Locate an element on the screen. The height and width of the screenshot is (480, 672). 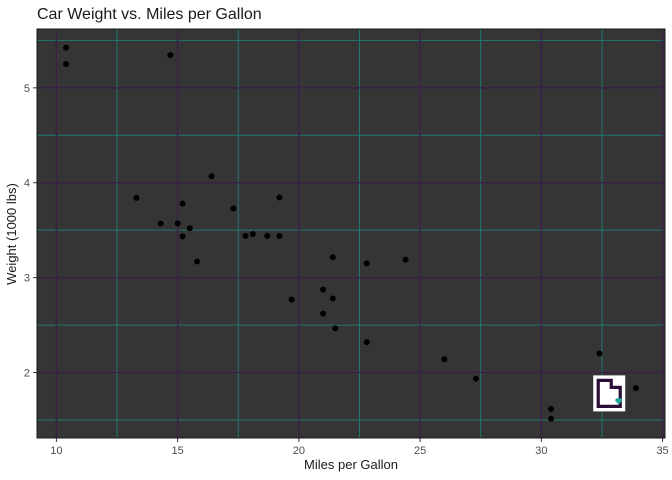
y-axis: 2 3 4 5 is located at coordinates (30, 231).